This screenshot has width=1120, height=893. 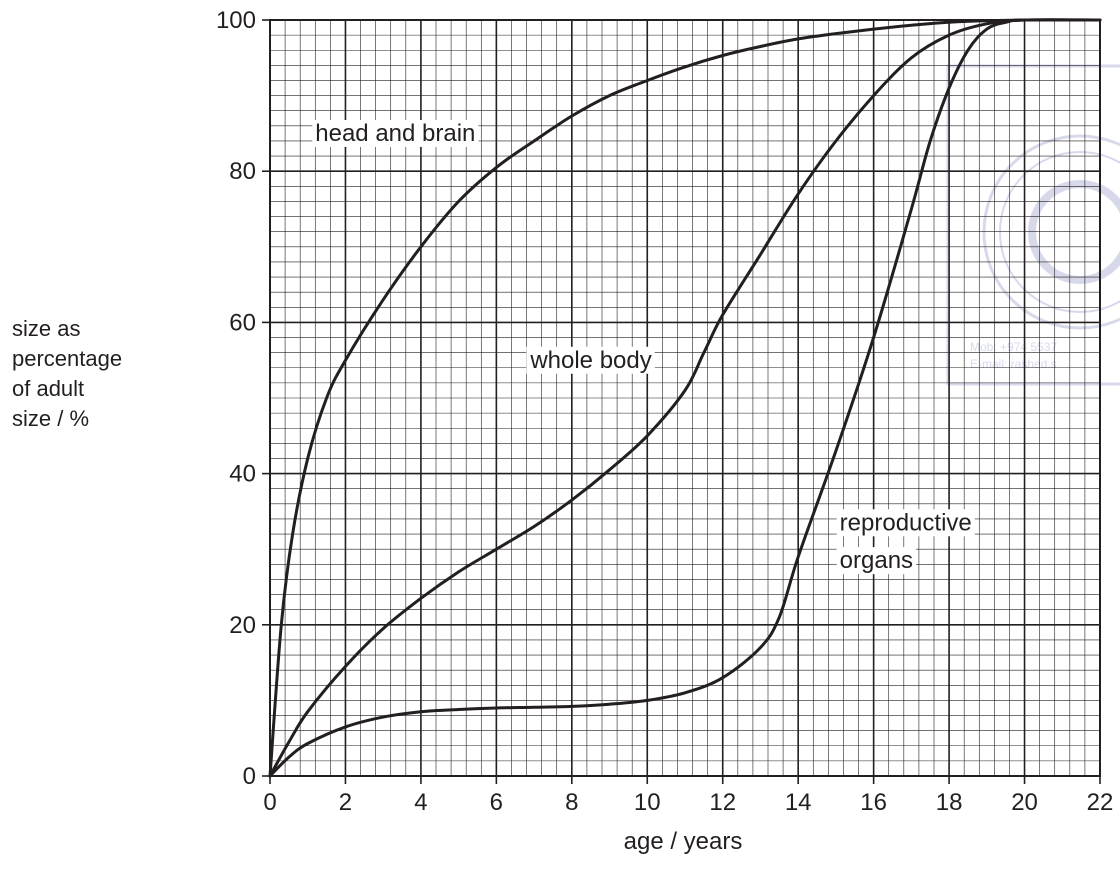 I want to click on annotation-whole-body: whole body, so click(x=590, y=360).